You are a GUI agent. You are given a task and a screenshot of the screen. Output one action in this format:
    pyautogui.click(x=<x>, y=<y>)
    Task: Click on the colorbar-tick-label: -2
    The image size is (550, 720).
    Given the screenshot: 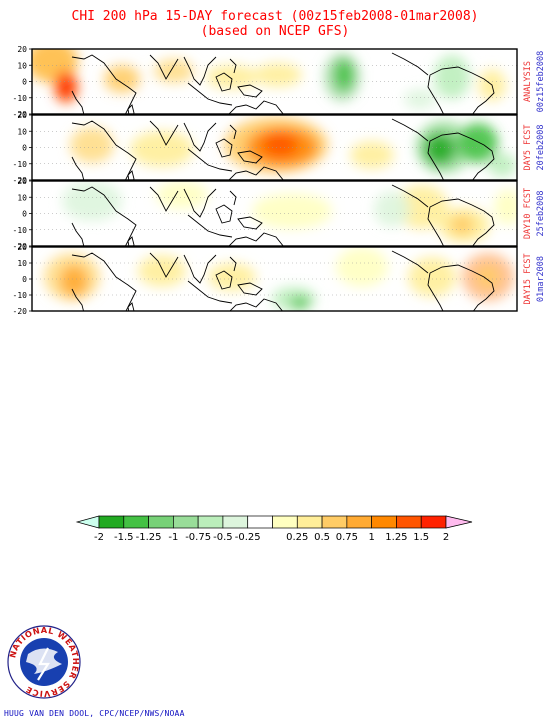 What is the action you would take?
    pyautogui.click(x=99, y=537)
    